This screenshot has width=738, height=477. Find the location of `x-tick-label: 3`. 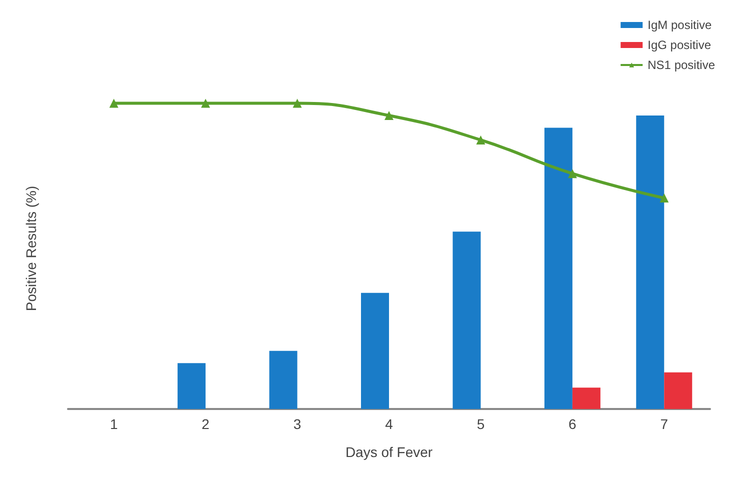

x-tick-label: 3 is located at coordinates (297, 424).